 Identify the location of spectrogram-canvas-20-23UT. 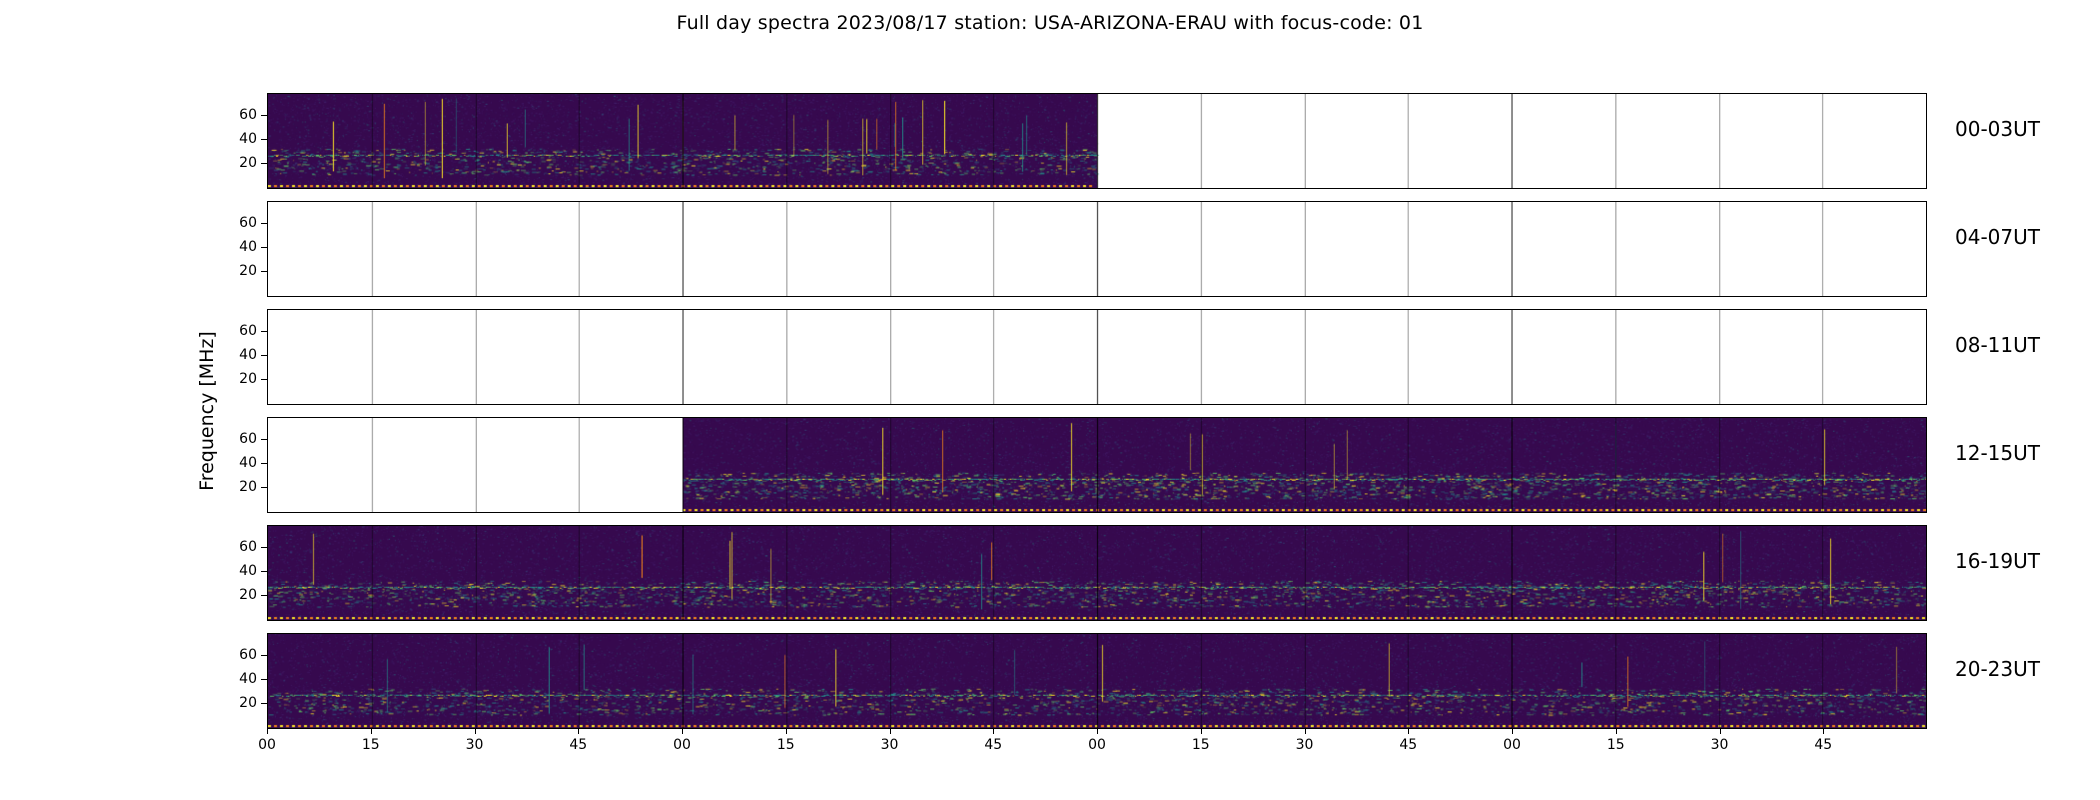
(1097, 681).